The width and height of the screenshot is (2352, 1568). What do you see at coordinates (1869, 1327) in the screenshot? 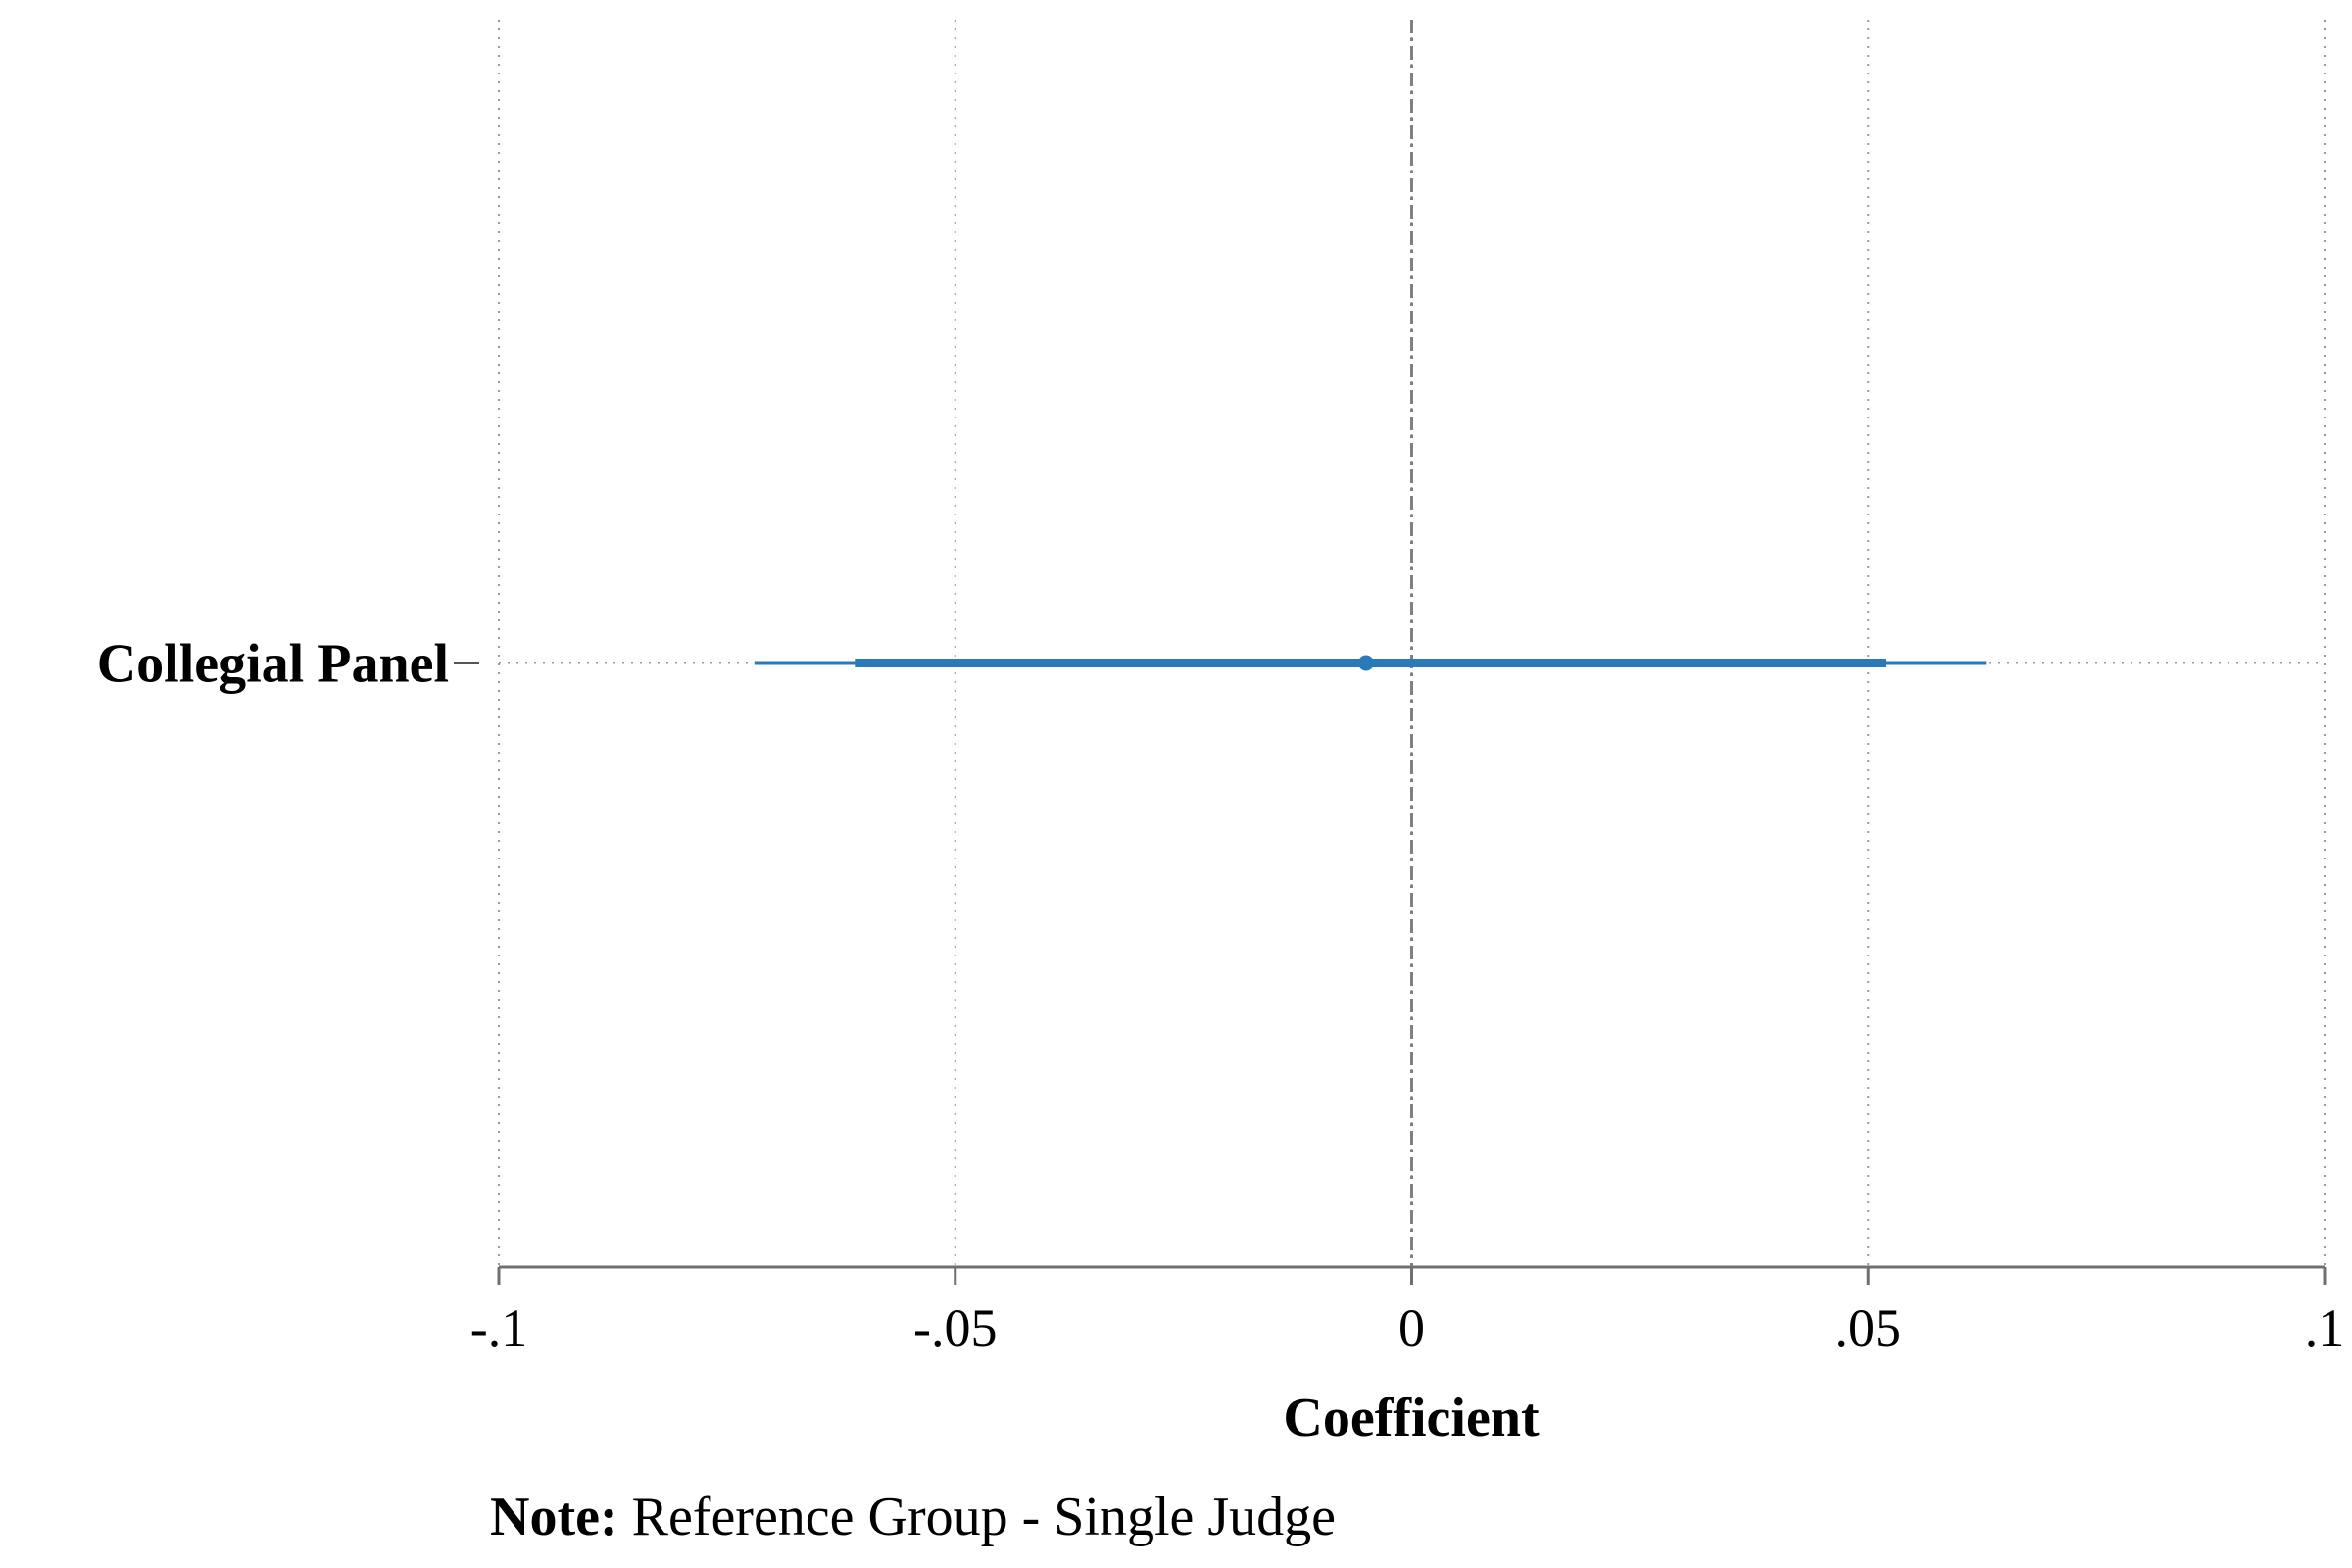
I see `x-tick-label: .05` at bounding box center [1869, 1327].